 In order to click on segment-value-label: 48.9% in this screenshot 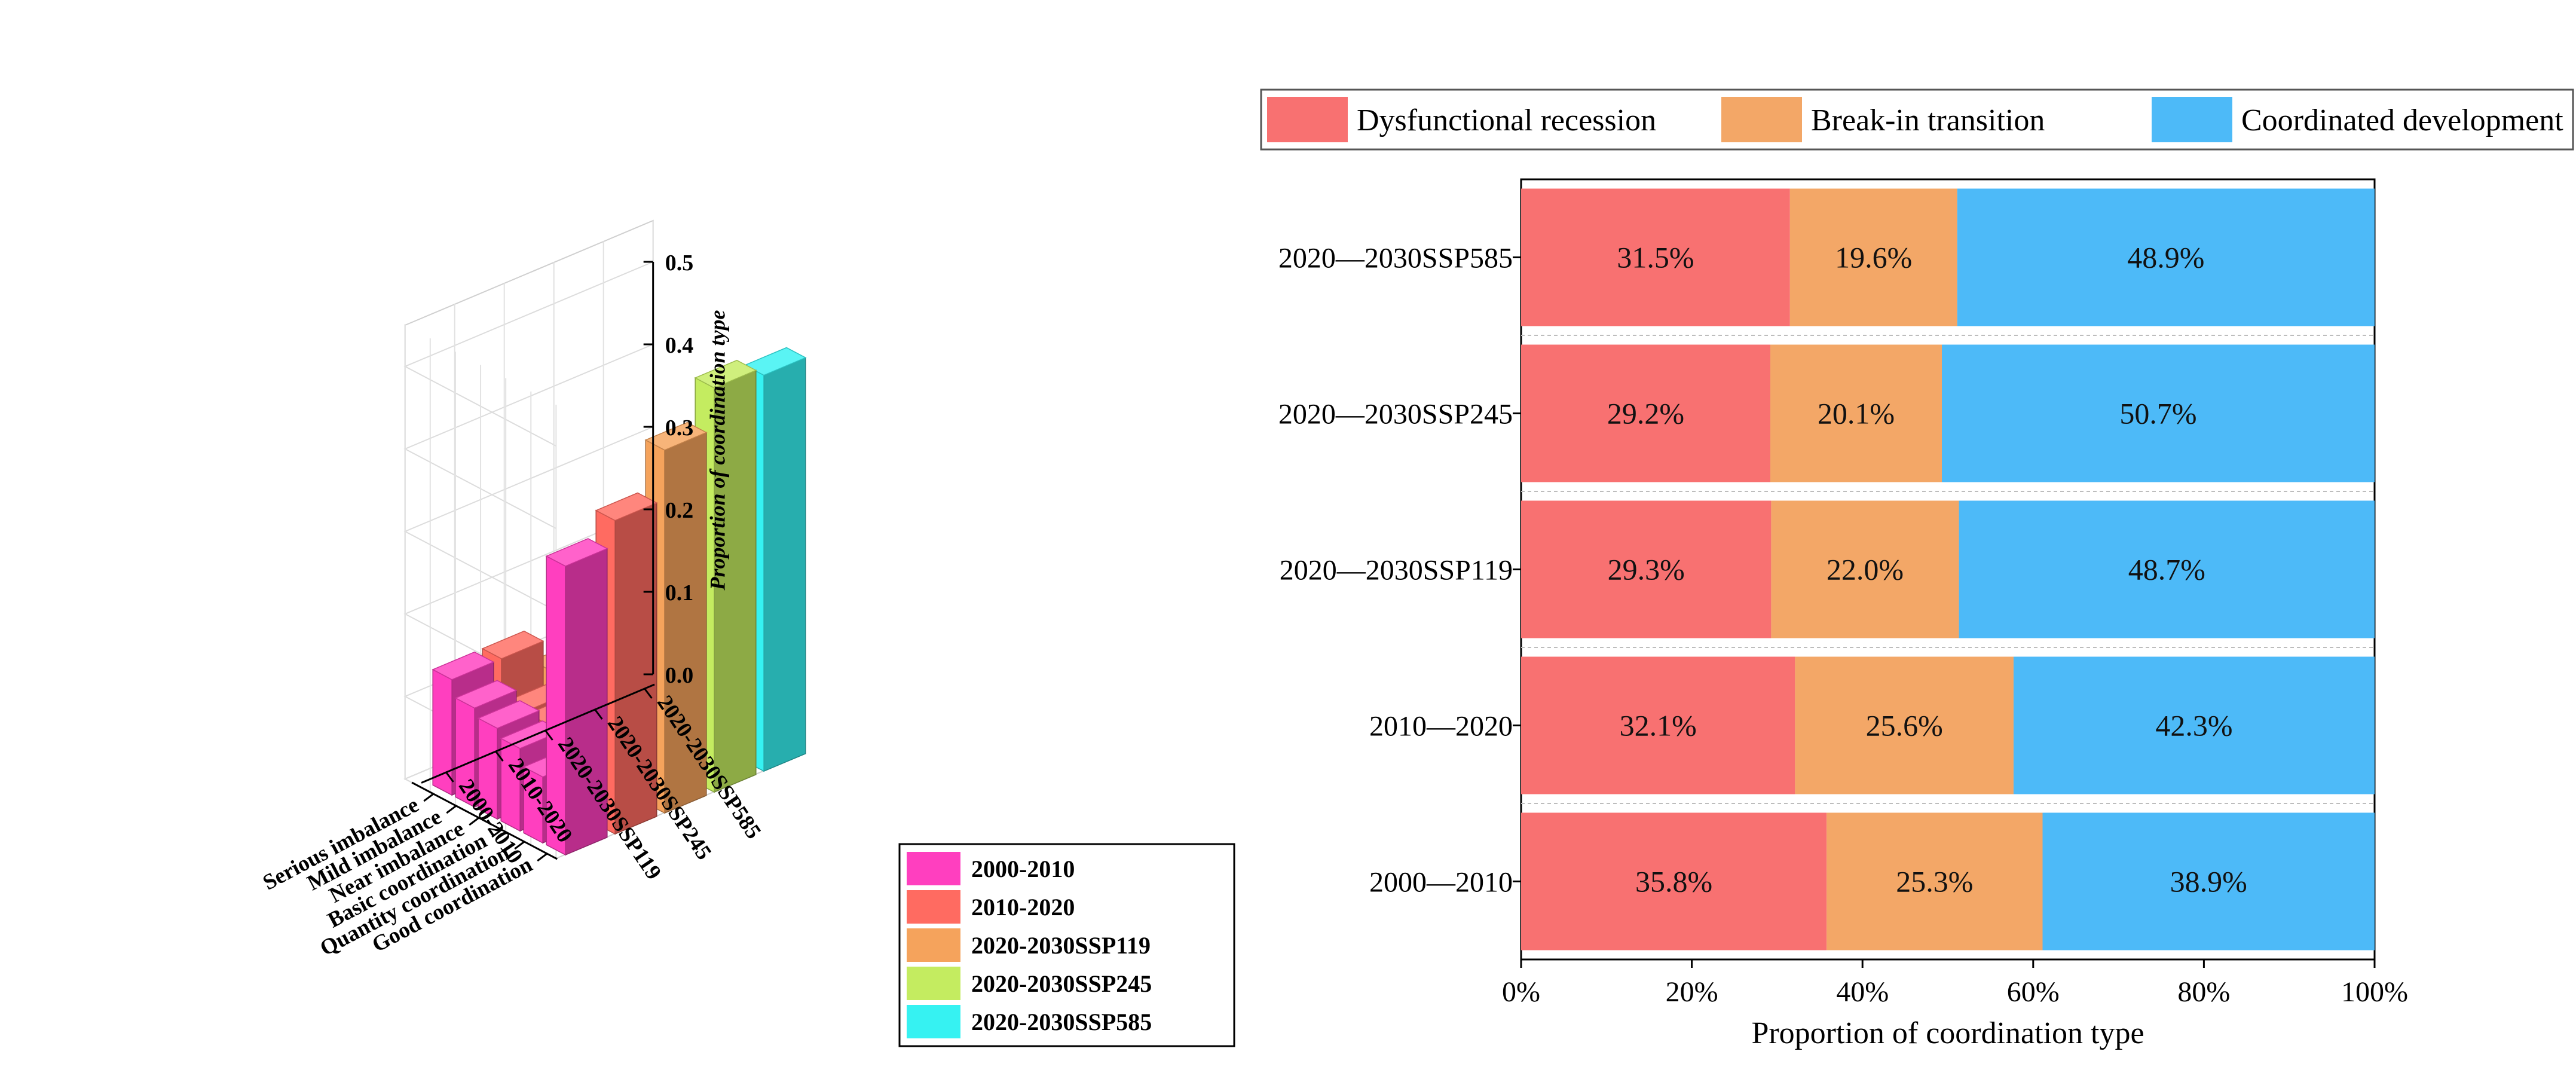, I will do `click(2165, 257)`.